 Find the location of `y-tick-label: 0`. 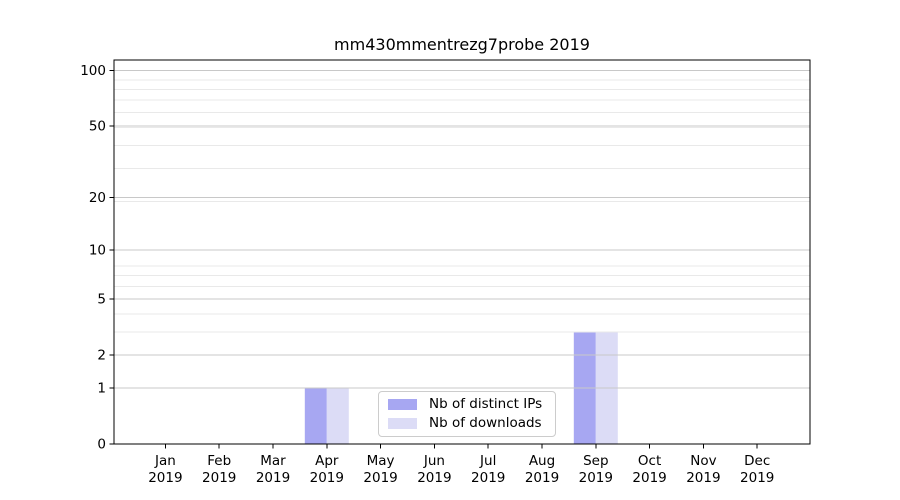

y-tick-label: 0 is located at coordinates (101, 445).